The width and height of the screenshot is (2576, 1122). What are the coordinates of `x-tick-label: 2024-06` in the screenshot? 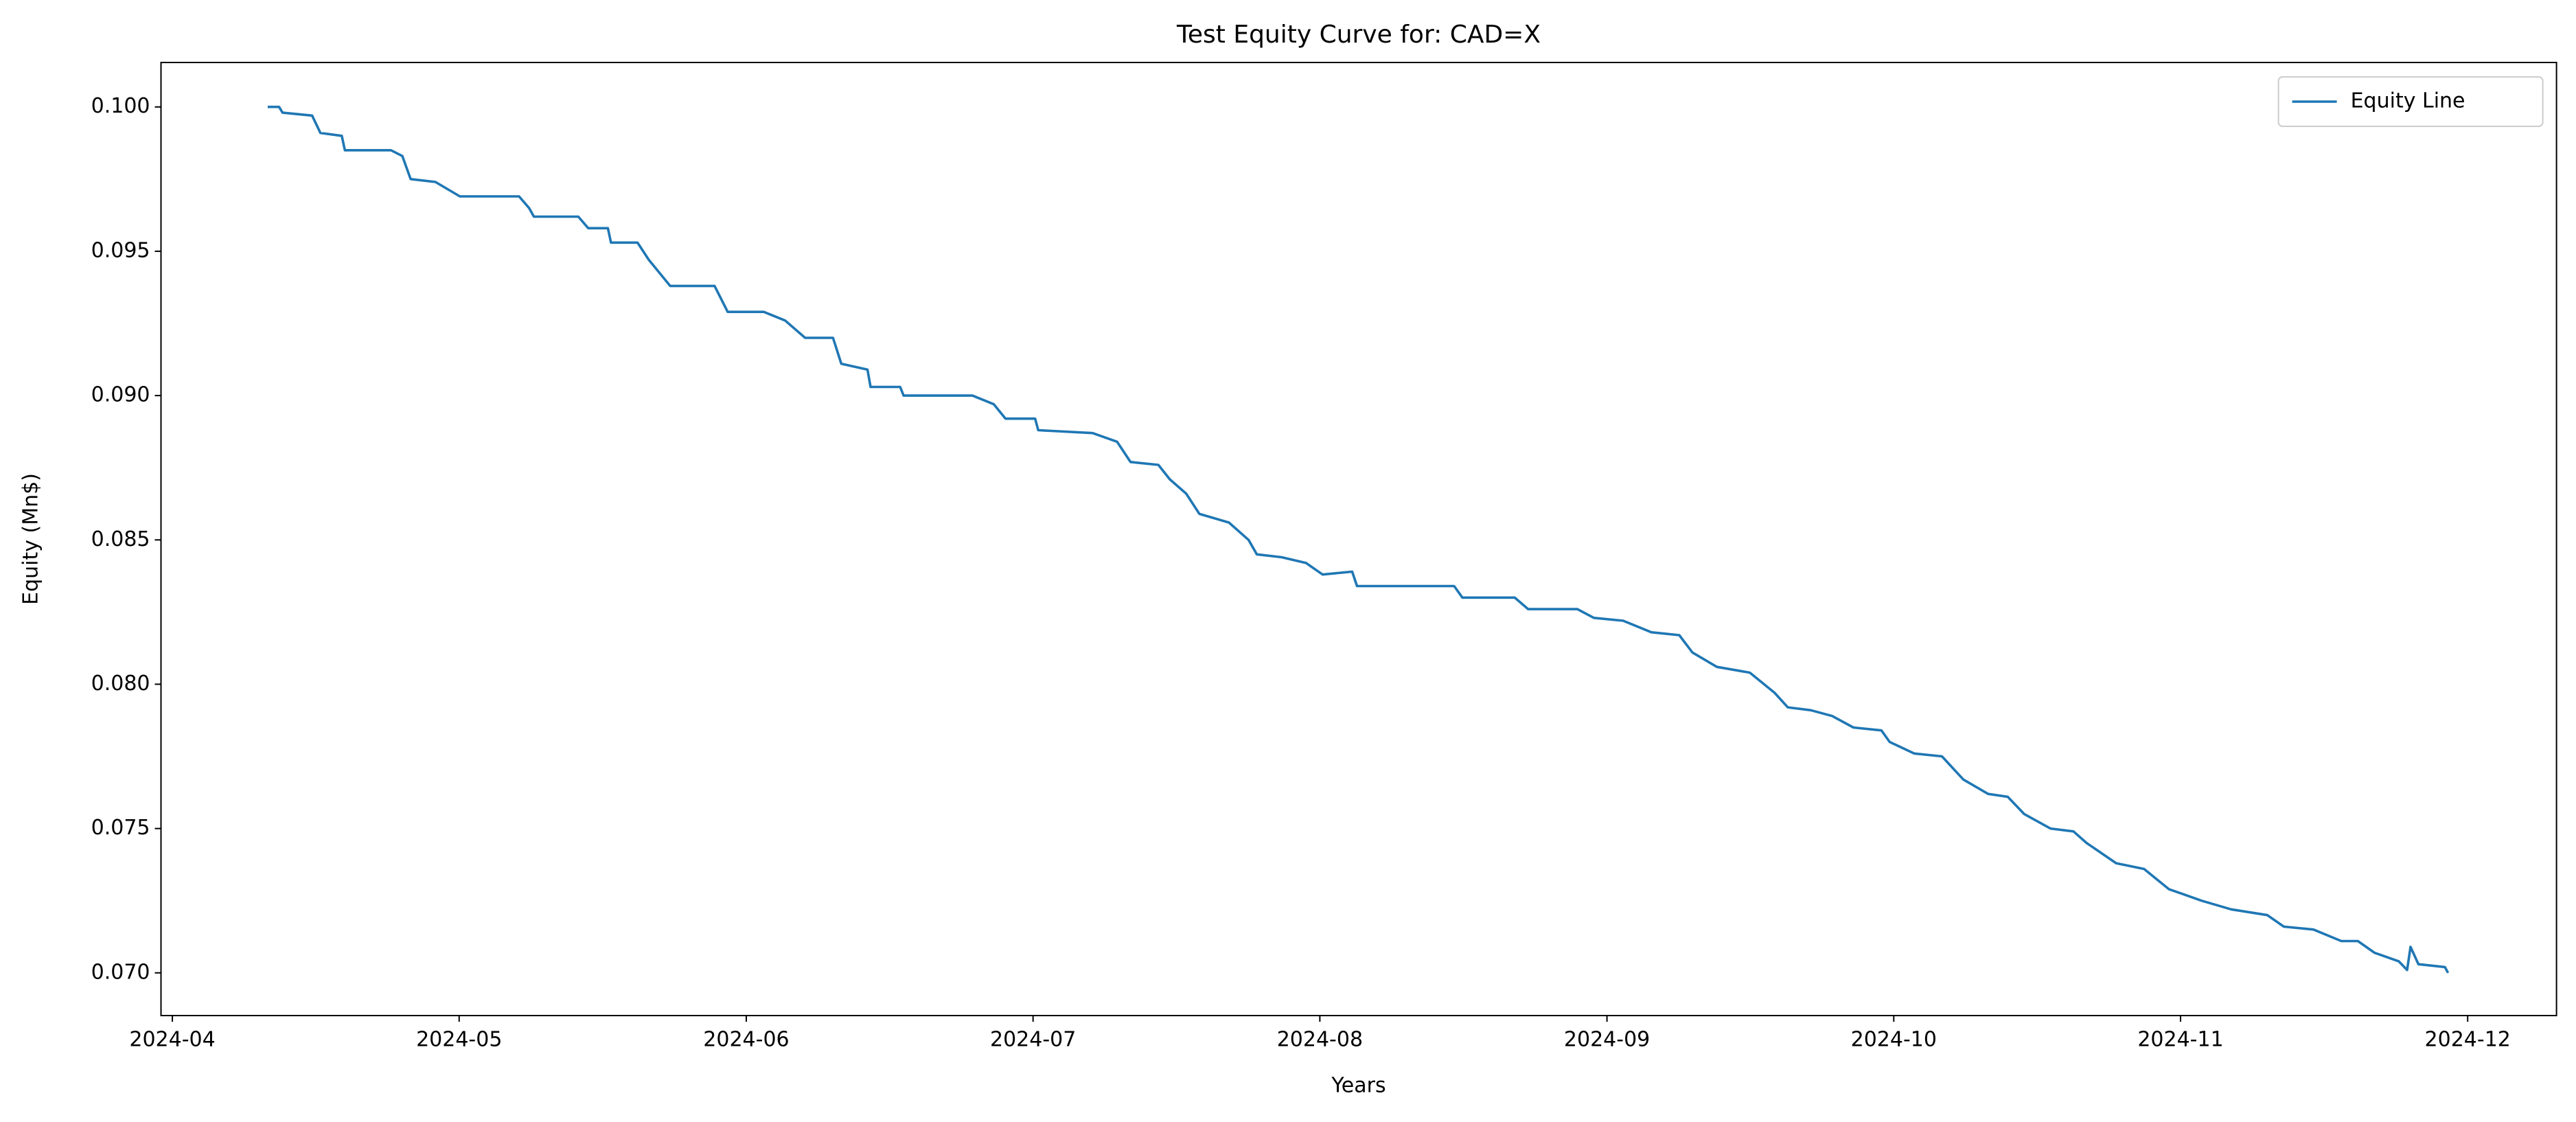 It's located at (746, 1040).